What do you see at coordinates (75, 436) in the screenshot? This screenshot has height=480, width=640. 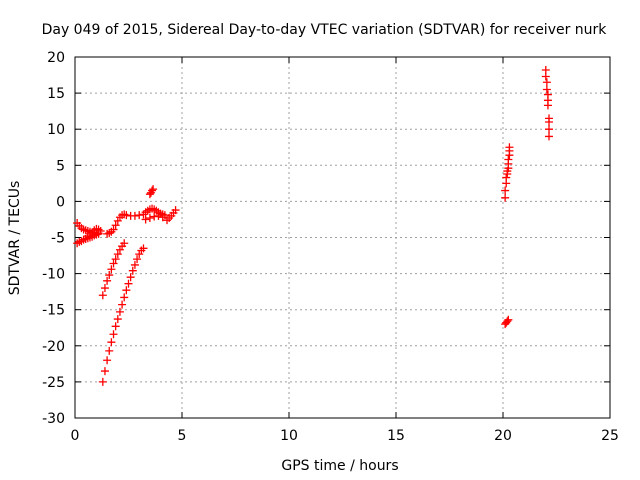 I see `x-tick-label: 0` at bounding box center [75, 436].